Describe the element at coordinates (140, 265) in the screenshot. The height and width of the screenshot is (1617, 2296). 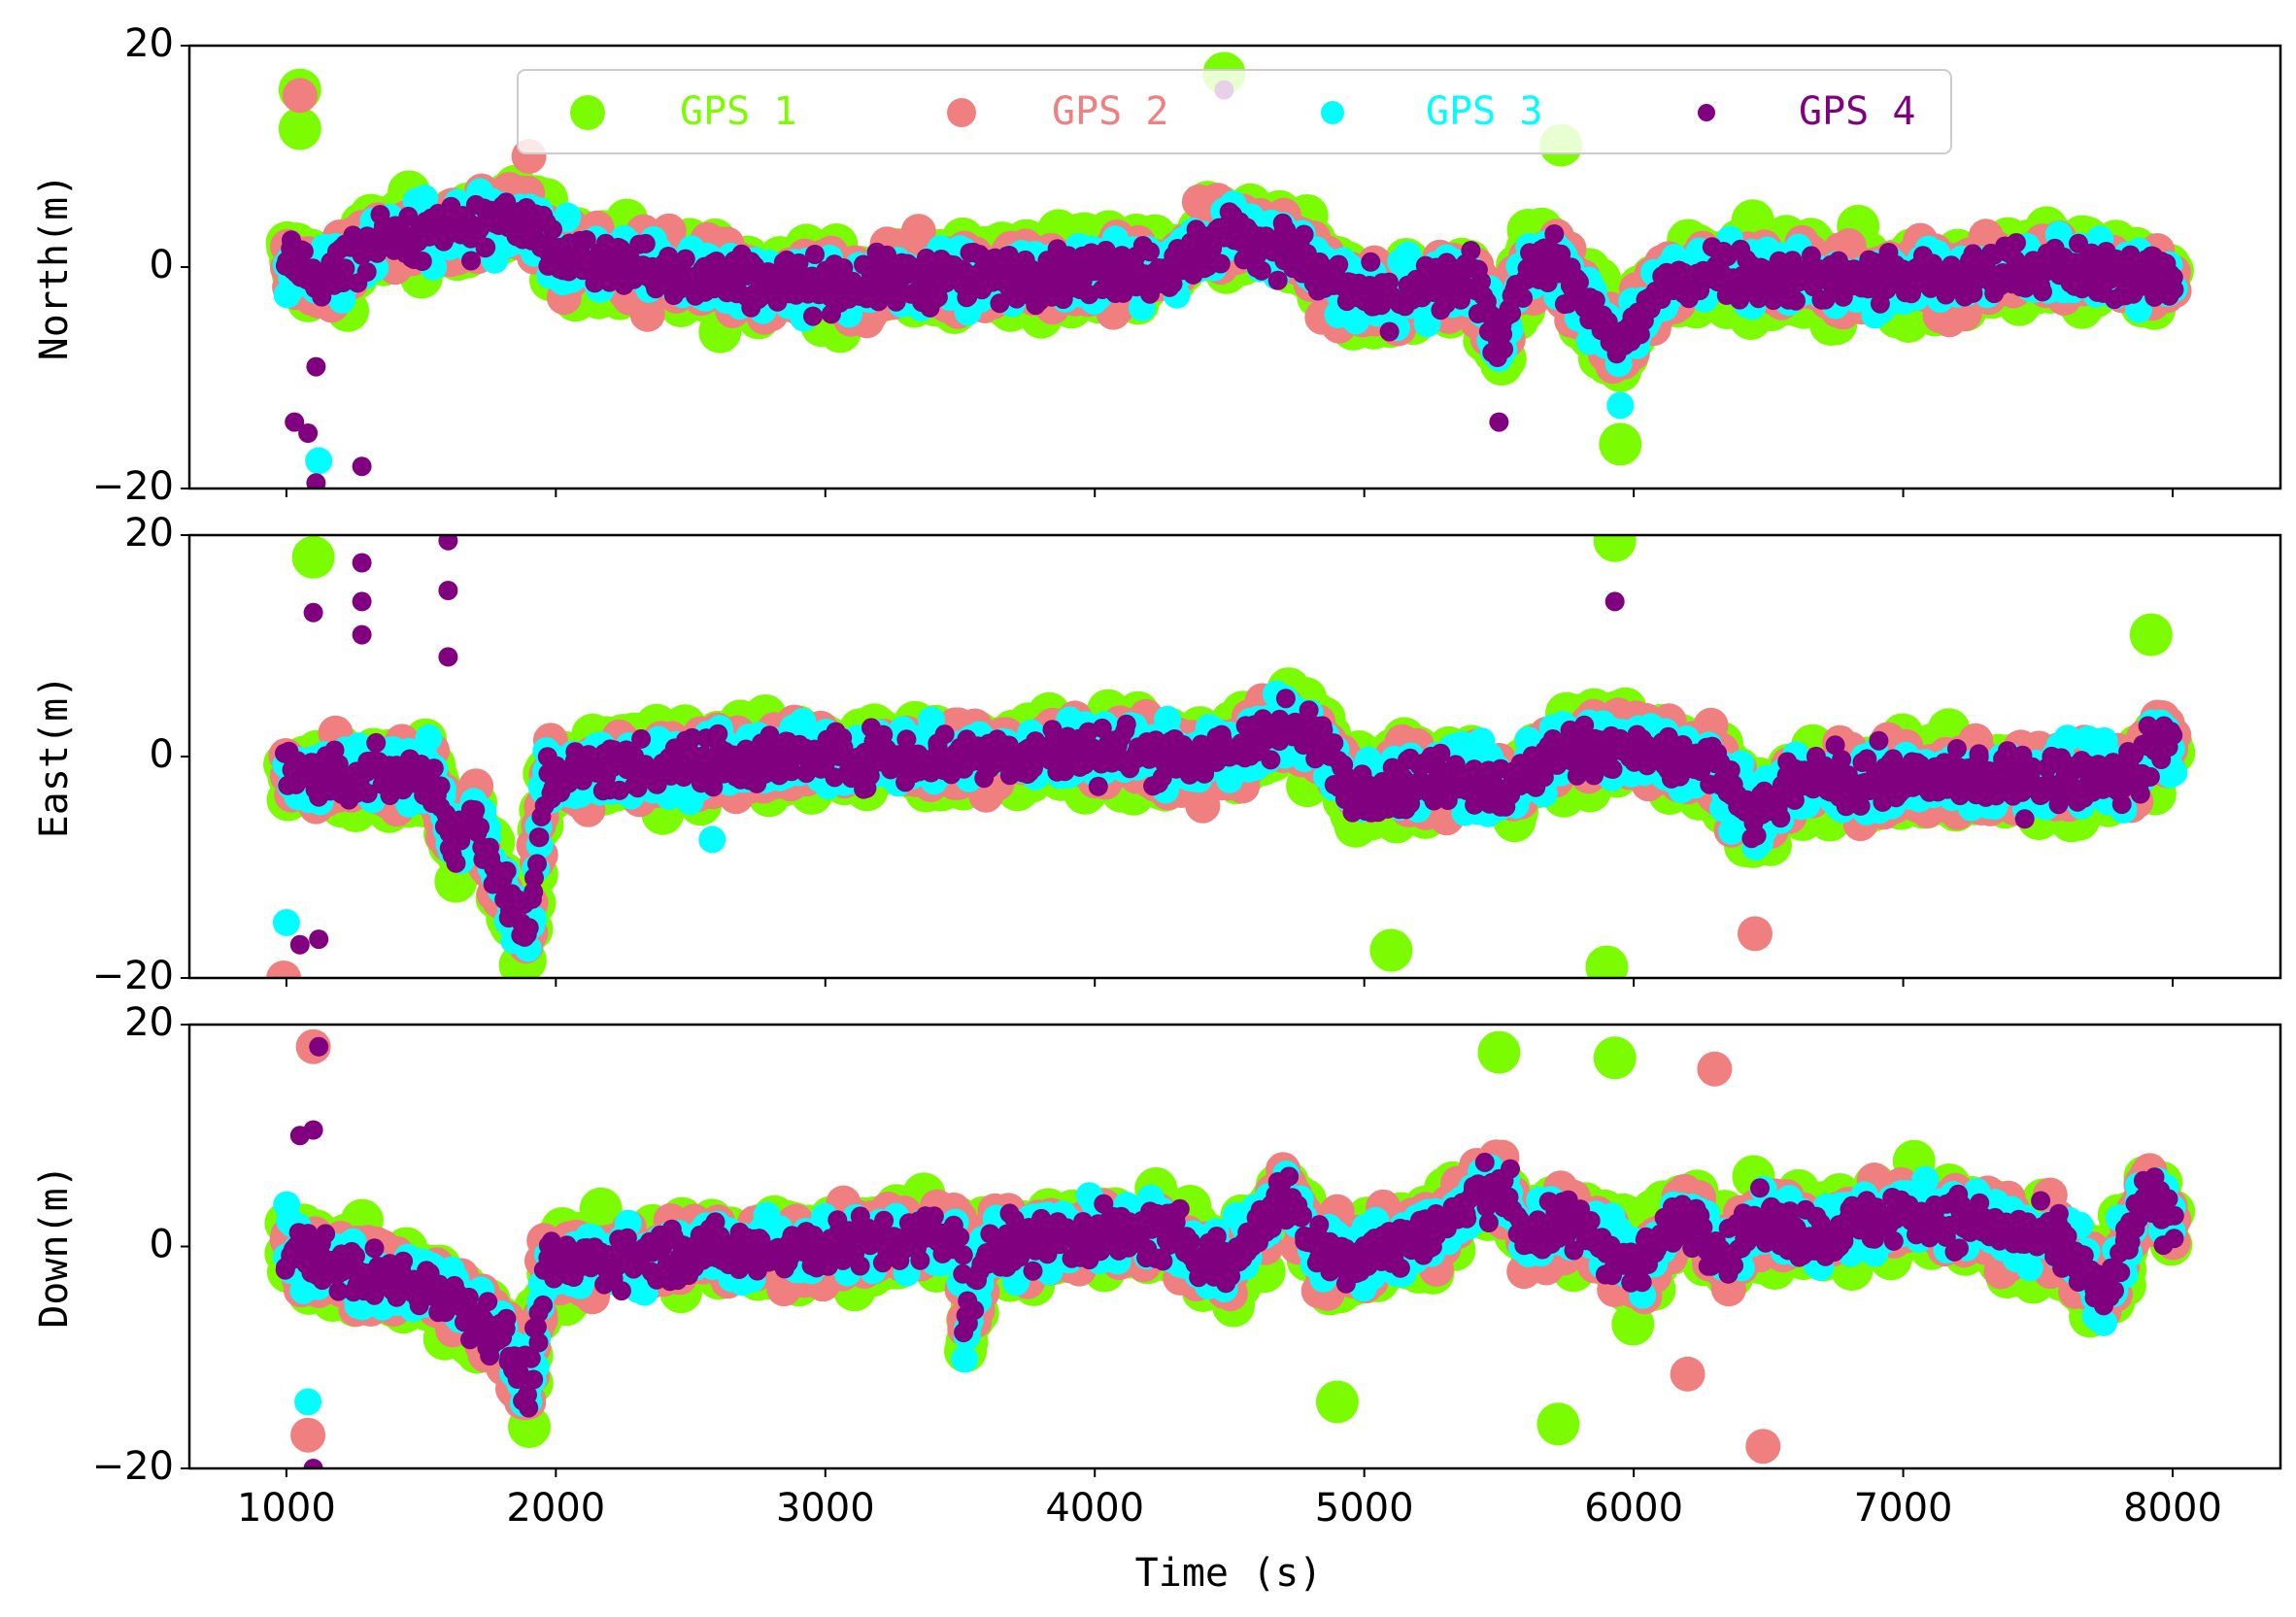
I see `north-y-ticks: −20 0 20` at that location.